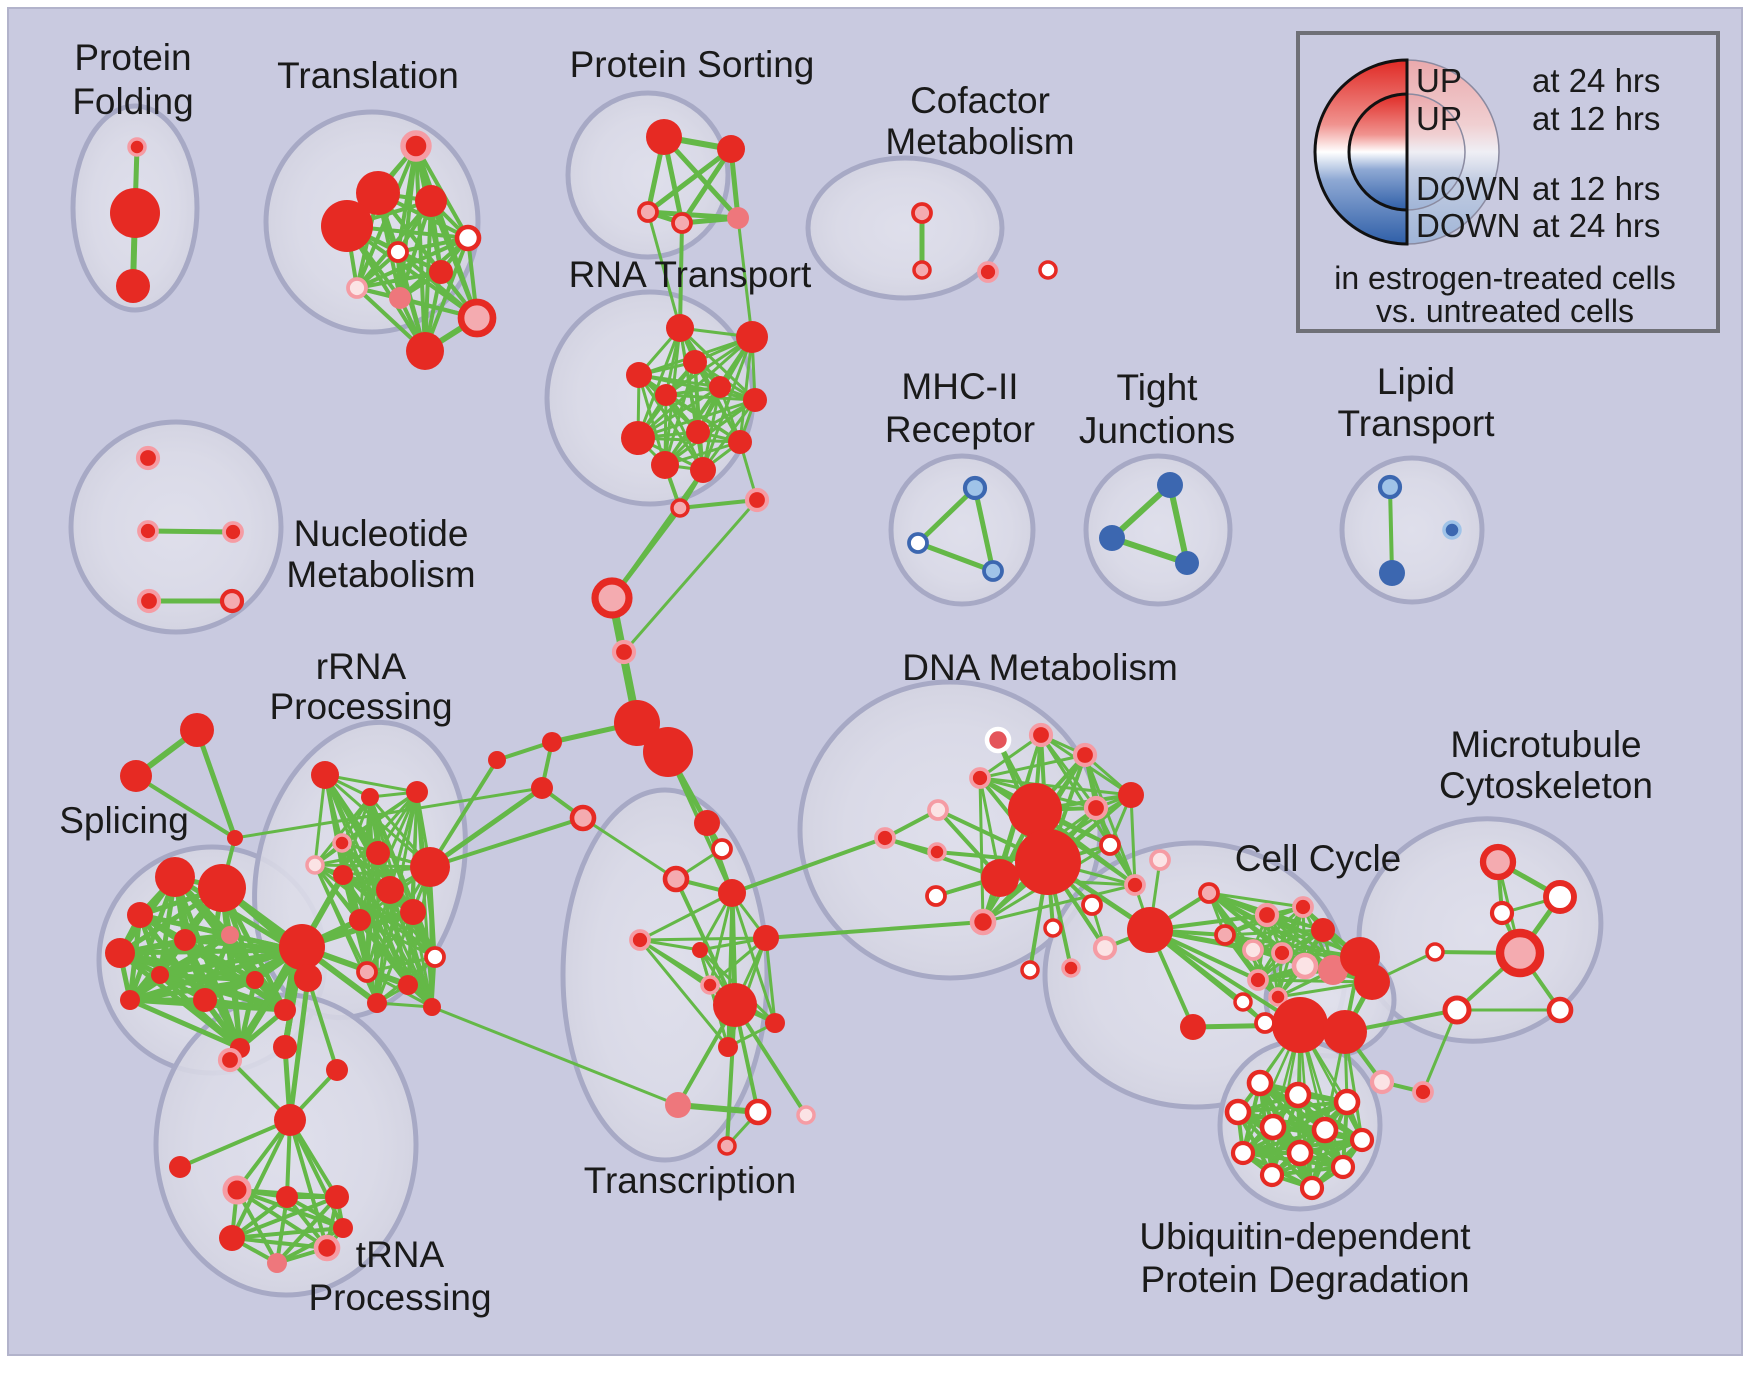 The image size is (1750, 1376). I want to click on node-rr13, so click(367, 972).